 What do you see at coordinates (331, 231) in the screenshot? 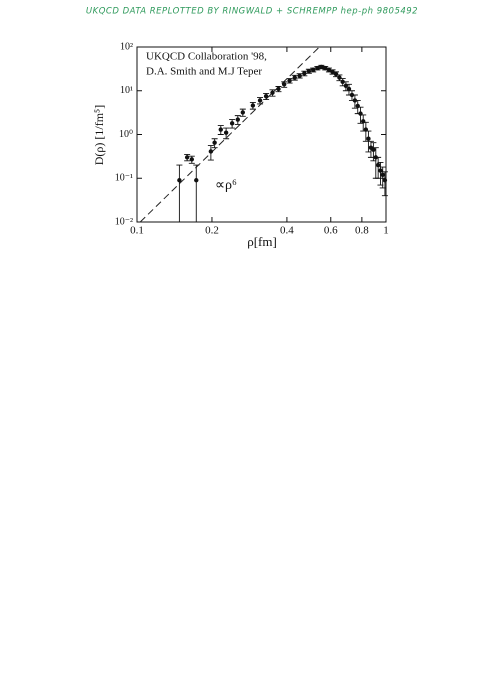
I see `x-tick-label: 0.6` at bounding box center [331, 231].